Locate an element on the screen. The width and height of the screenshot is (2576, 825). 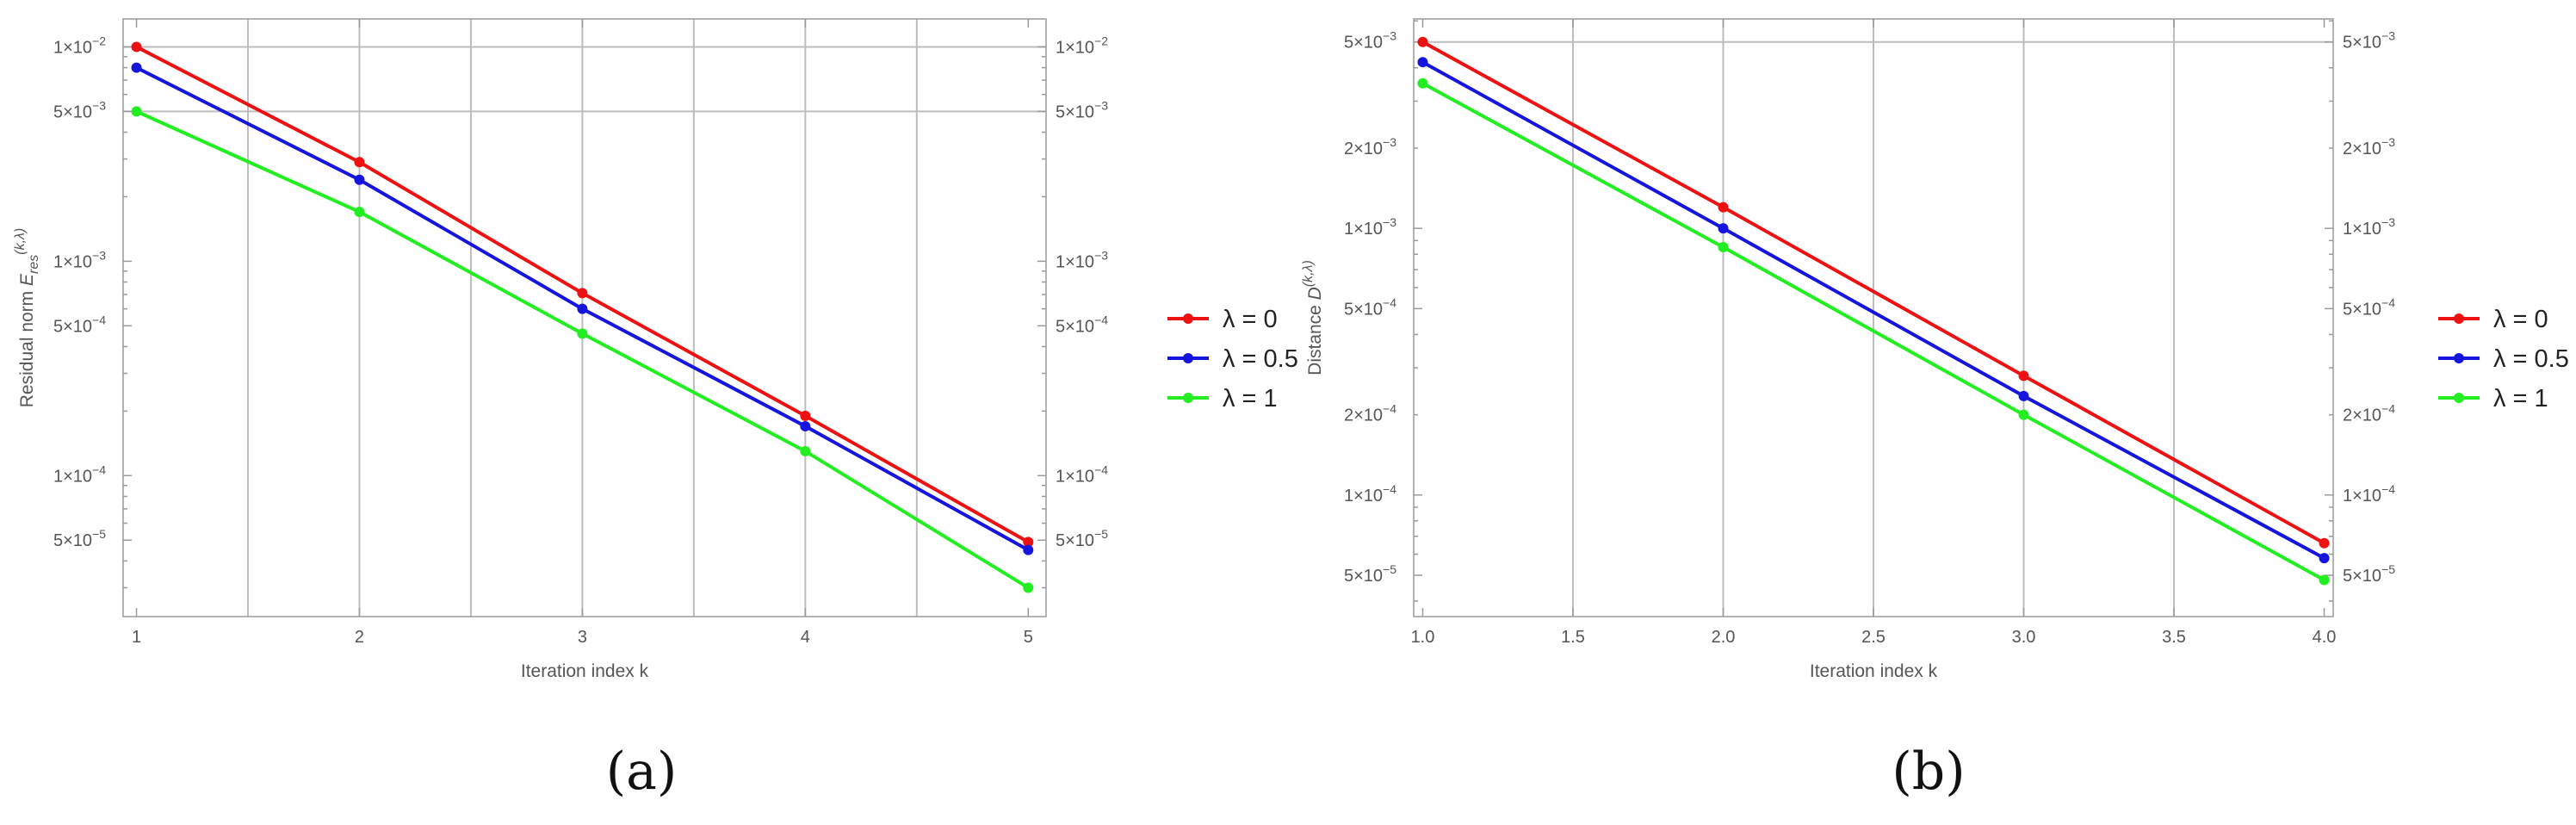
y-tick-label-right: 2×10⁻⁴ is located at coordinates (2369, 413).